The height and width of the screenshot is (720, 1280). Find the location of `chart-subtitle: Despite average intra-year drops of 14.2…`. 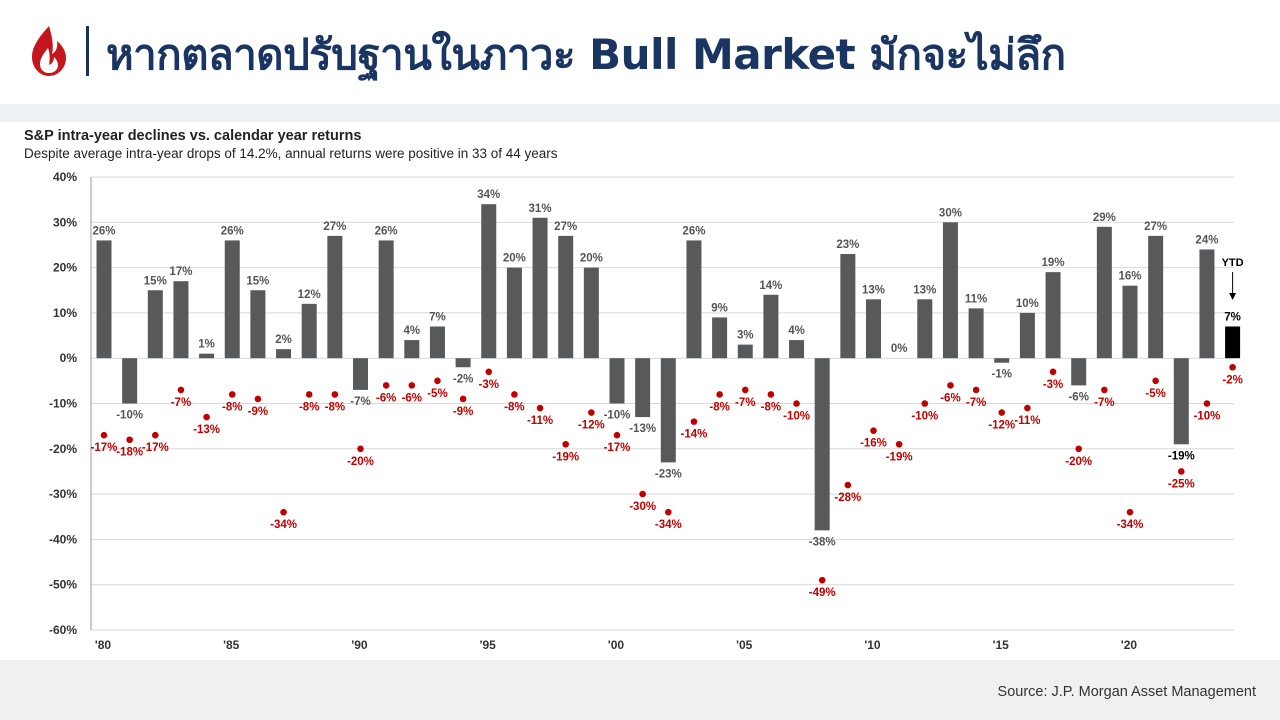

chart-subtitle: Despite average intra-year drops of 14.2… is located at coordinates (291, 153).